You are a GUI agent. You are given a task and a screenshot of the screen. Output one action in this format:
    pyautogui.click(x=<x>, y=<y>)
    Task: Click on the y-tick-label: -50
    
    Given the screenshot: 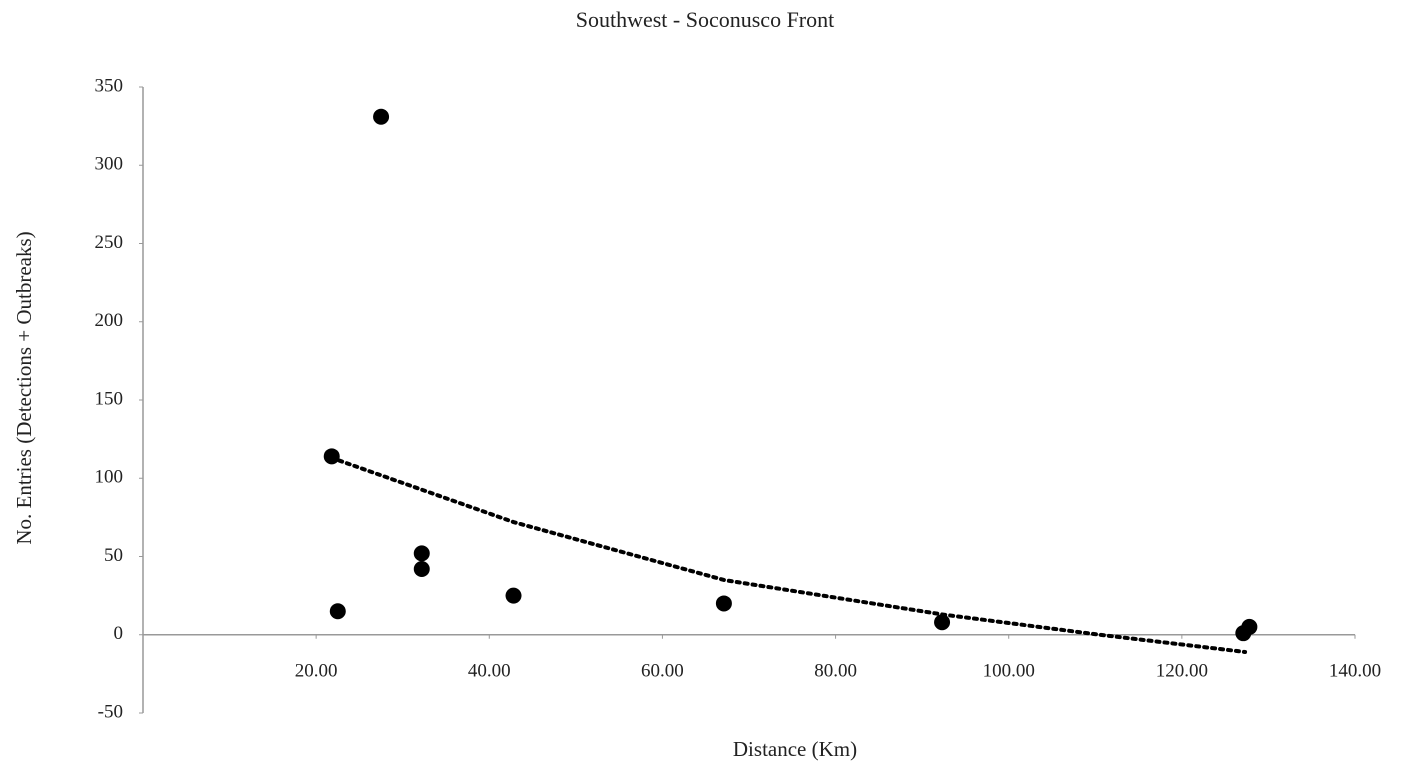 What is the action you would take?
    pyautogui.click(x=110, y=711)
    